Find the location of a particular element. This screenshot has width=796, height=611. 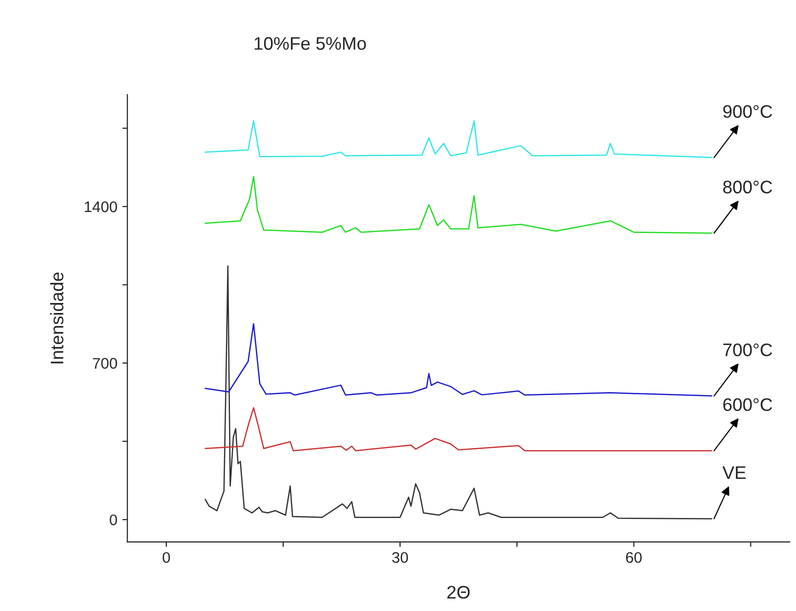

y-tick-label: 700 is located at coordinates (105, 363).